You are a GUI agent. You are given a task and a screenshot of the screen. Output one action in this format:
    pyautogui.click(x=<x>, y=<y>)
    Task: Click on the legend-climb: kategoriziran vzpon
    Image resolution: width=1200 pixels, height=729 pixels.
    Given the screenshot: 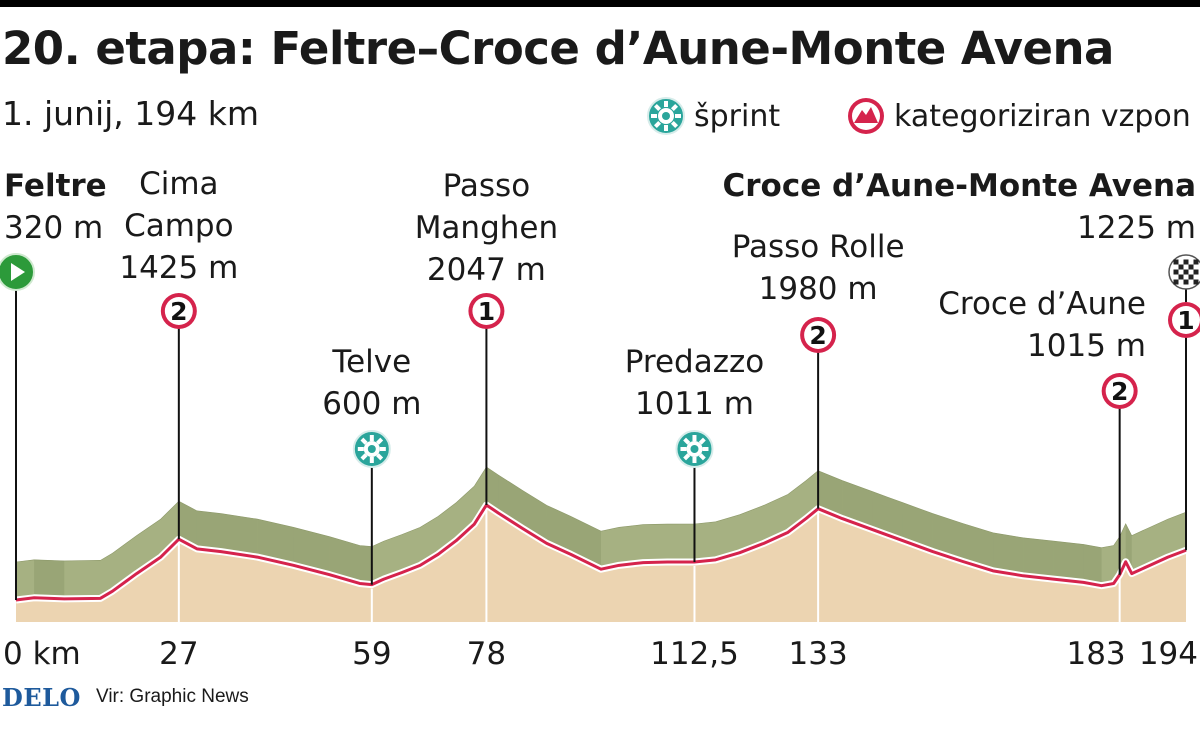 What is the action you would take?
    pyautogui.click(x=1018, y=116)
    